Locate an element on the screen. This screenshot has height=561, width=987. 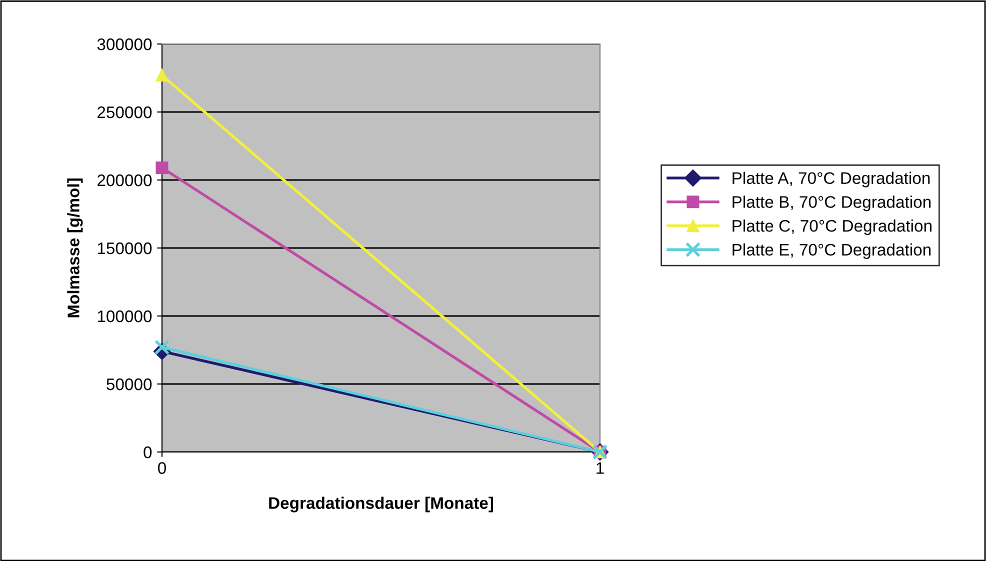
legend-label: Platte C, 70°C Degradation is located at coordinates (832, 228).